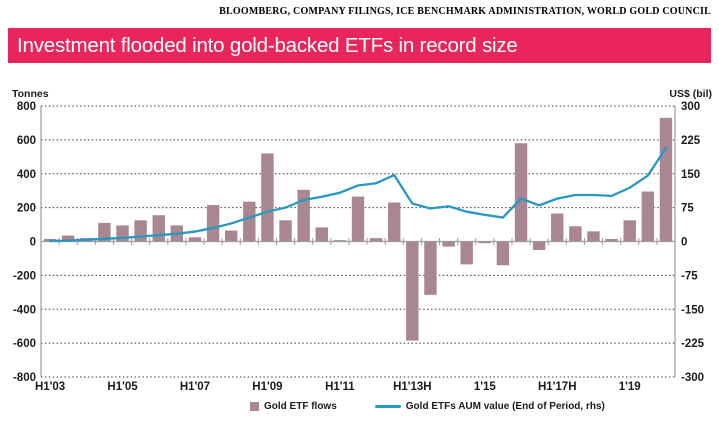  I want to click on legend-item-aum: Gold ETFs AUM value (End of Period, rhs), so click(489, 406).